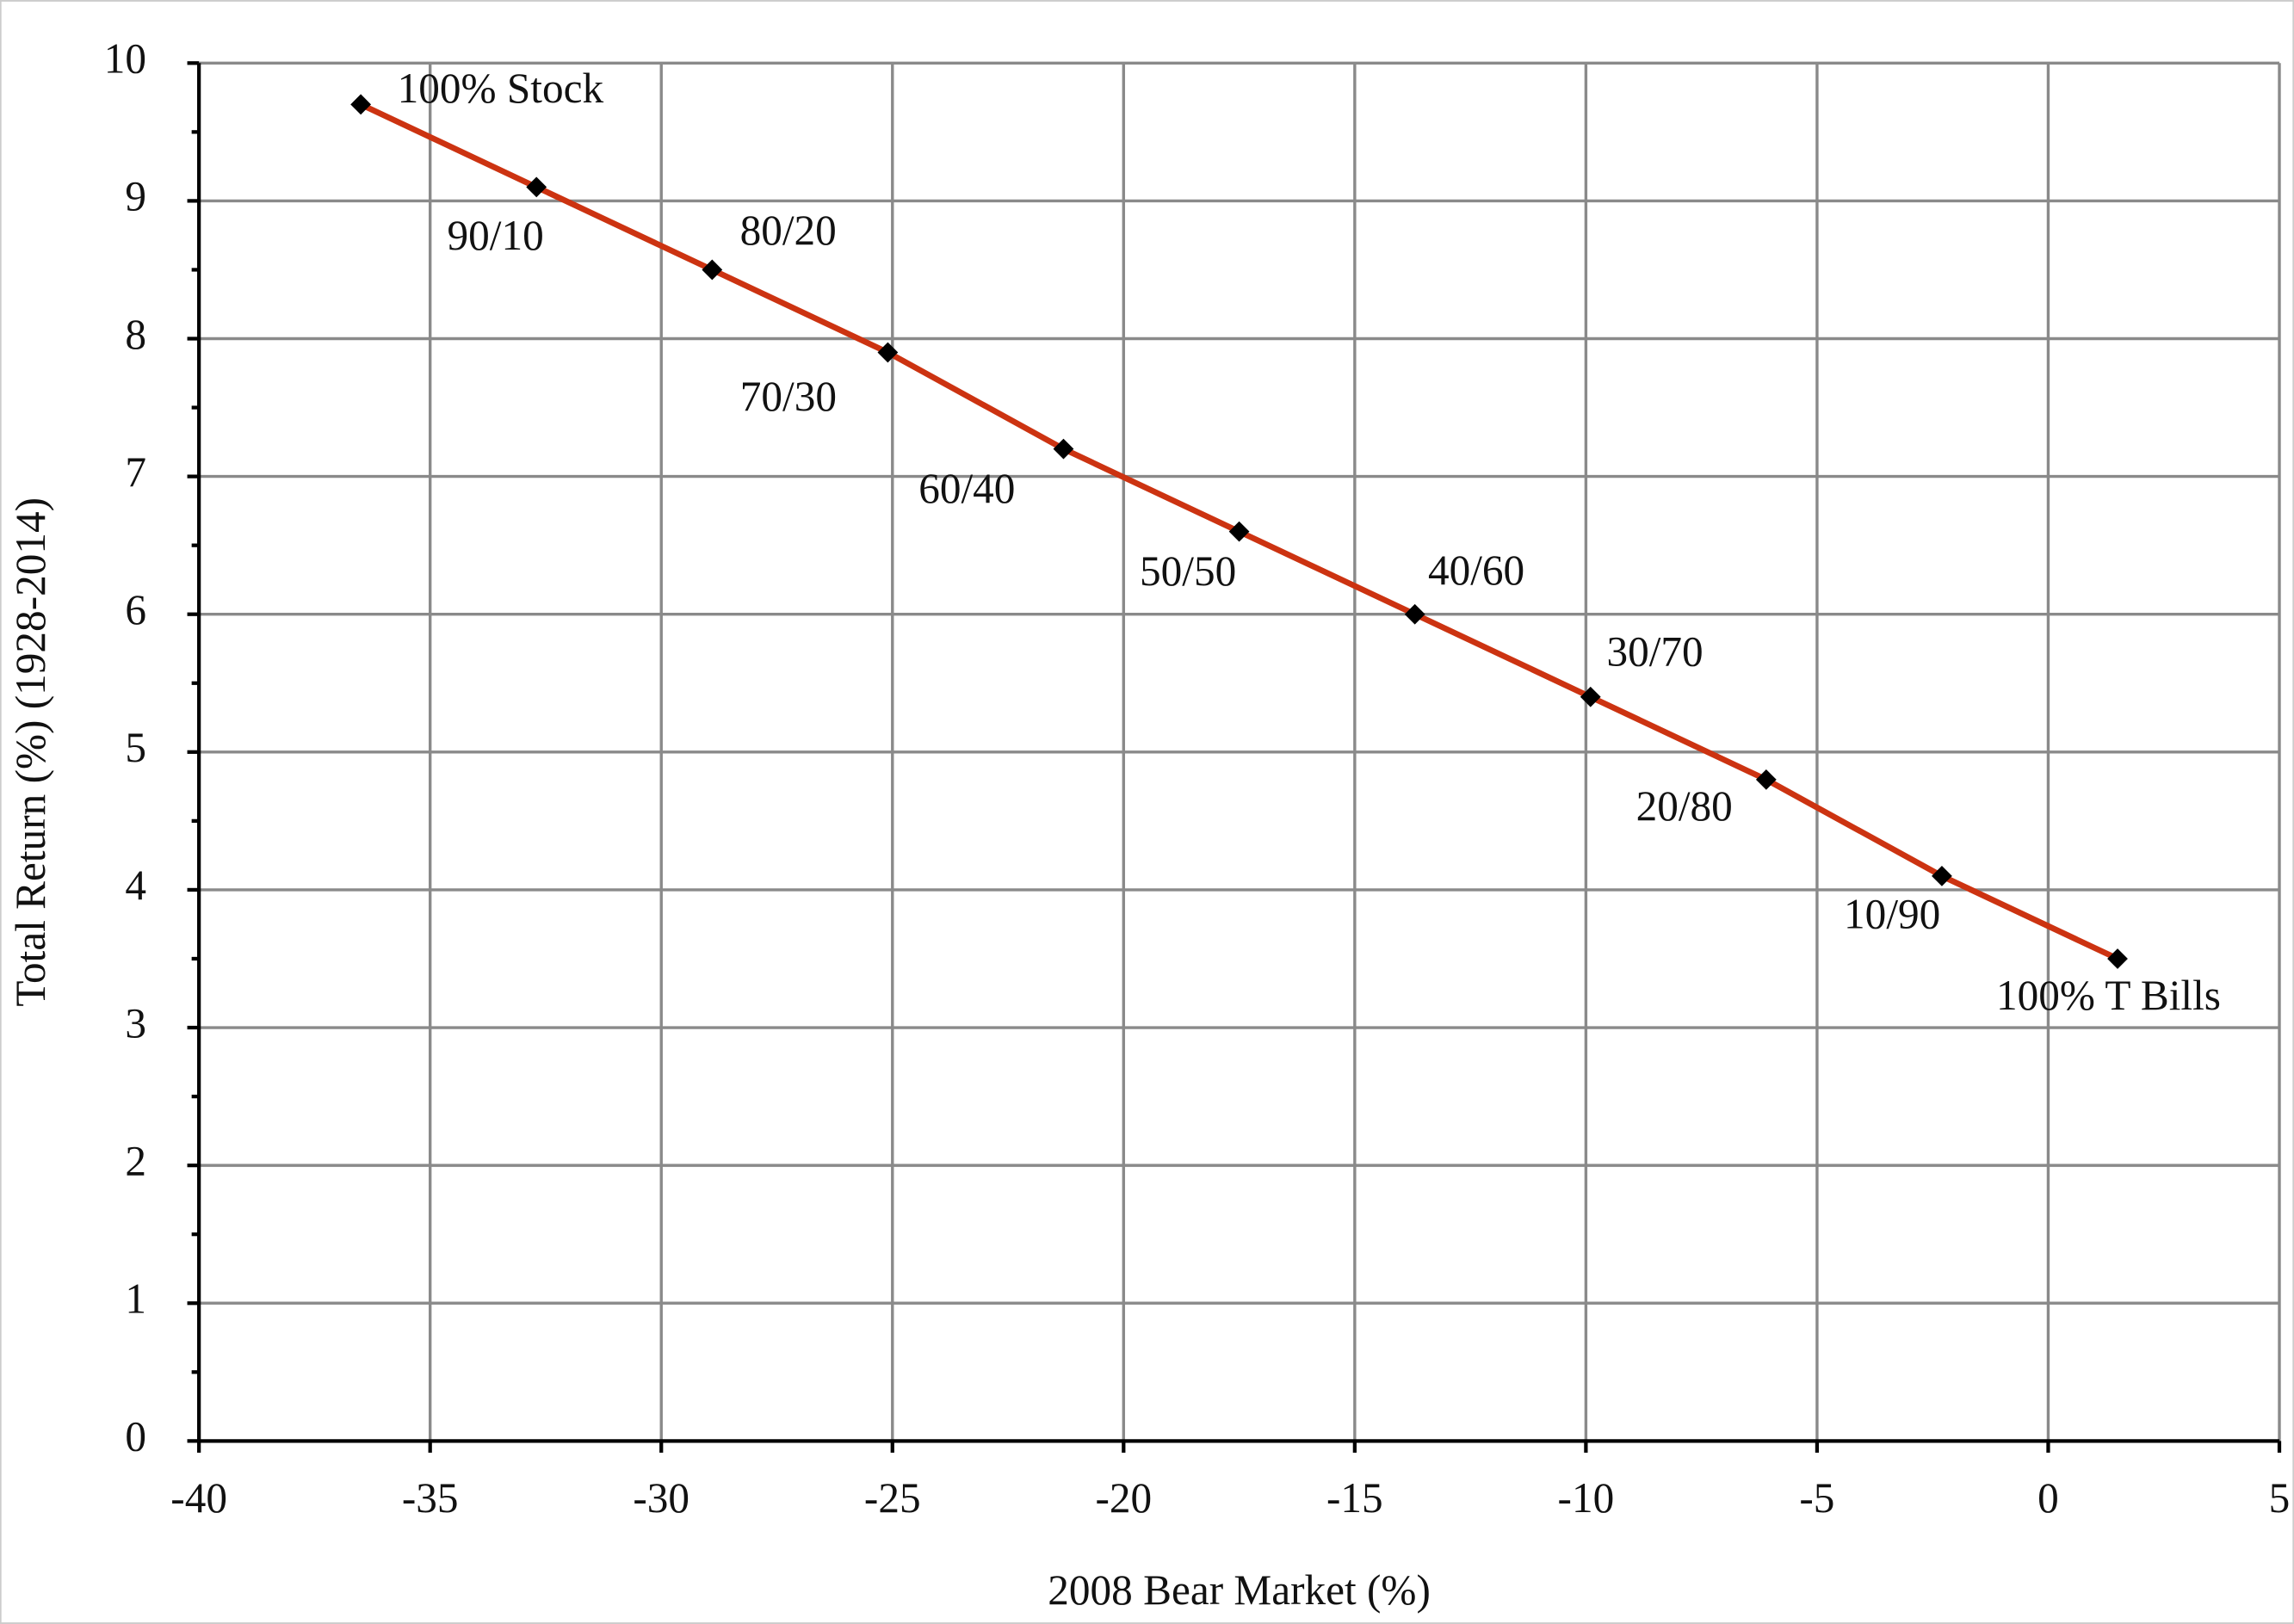 The height and width of the screenshot is (1624, 2294). What do you see at coordinates (430, 1498) in the screenshot?
I see `x-tick-label: -35` at bounding box center [430, 1498].